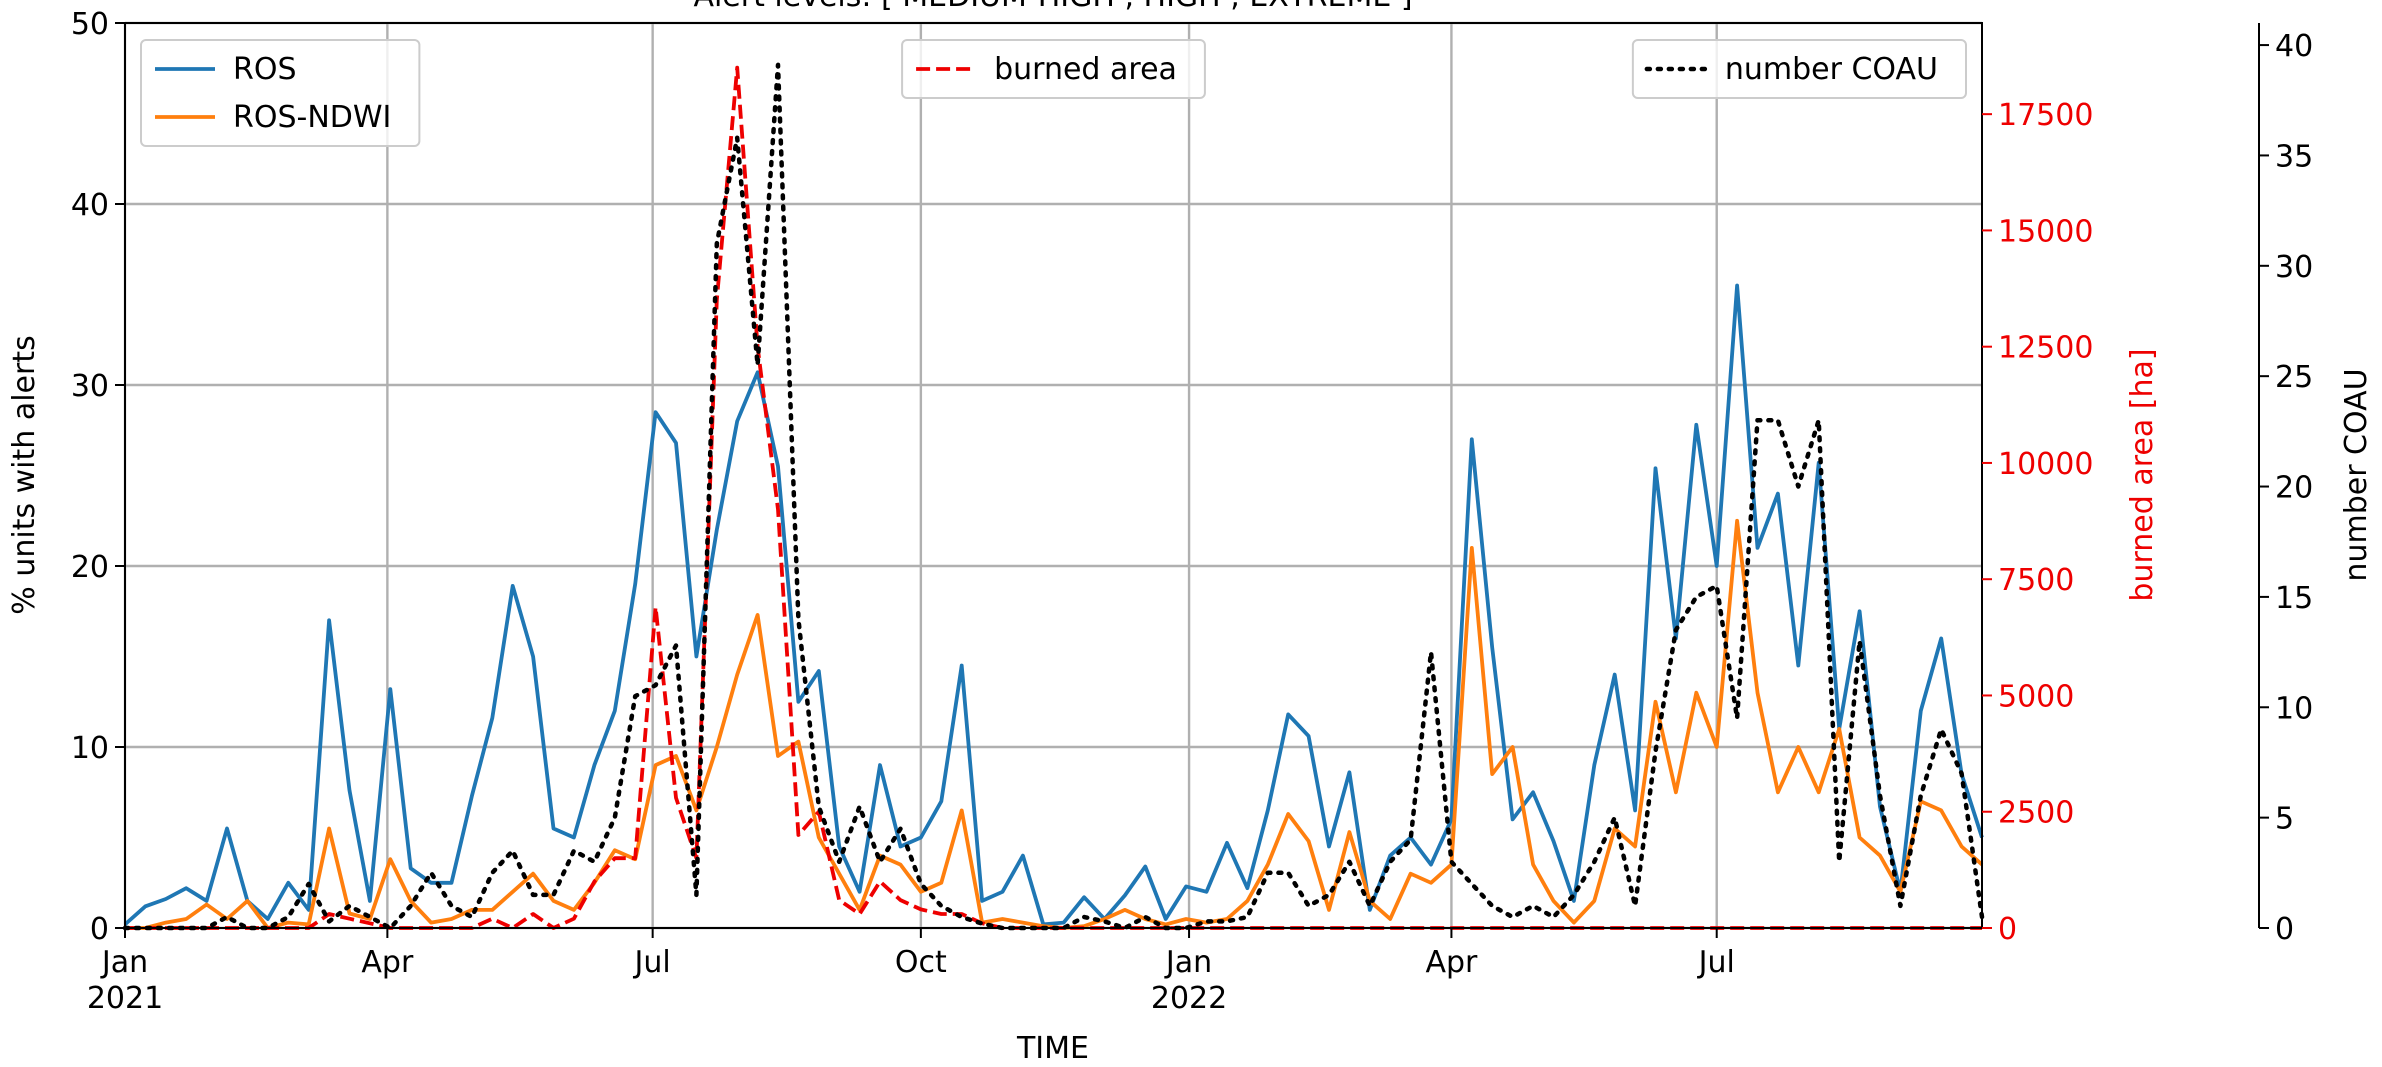 This screenshot has height=1067, width=2382. I want to click on y3-axis-label: number COAU, so click(2356, 474).